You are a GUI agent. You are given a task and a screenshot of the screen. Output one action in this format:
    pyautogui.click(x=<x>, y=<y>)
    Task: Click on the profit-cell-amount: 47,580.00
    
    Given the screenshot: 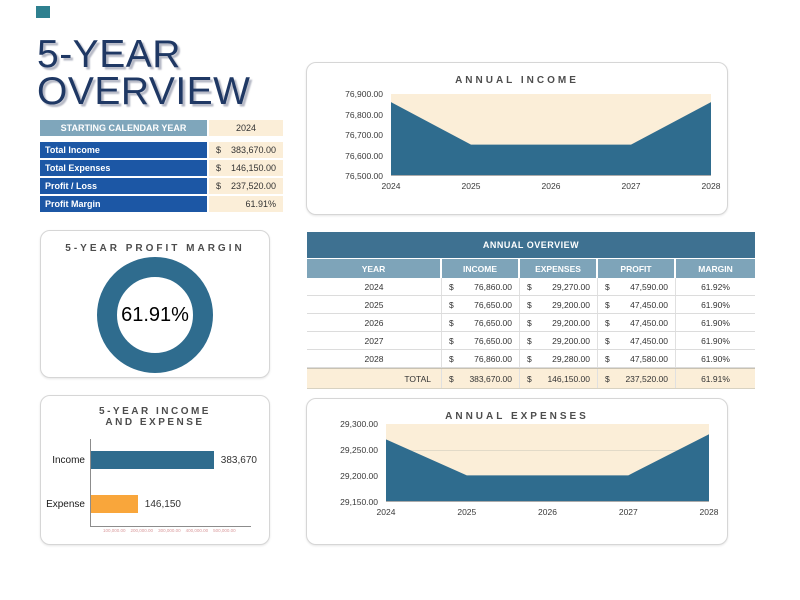 What is the action you would take?
    pyautogui.click(x=649, y=358)
    